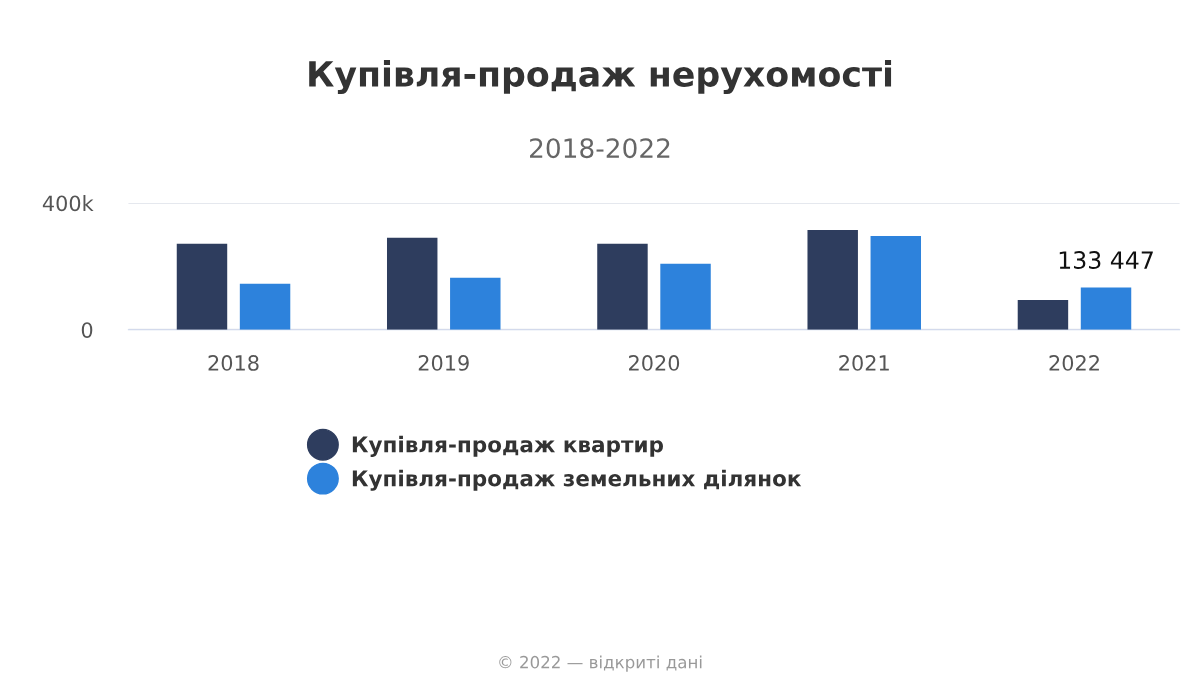  What do you see at coordinates (600, 148) in the screenshot?
I see `chart-subtitle: 2018-2022` at bounding box center [600, 148].